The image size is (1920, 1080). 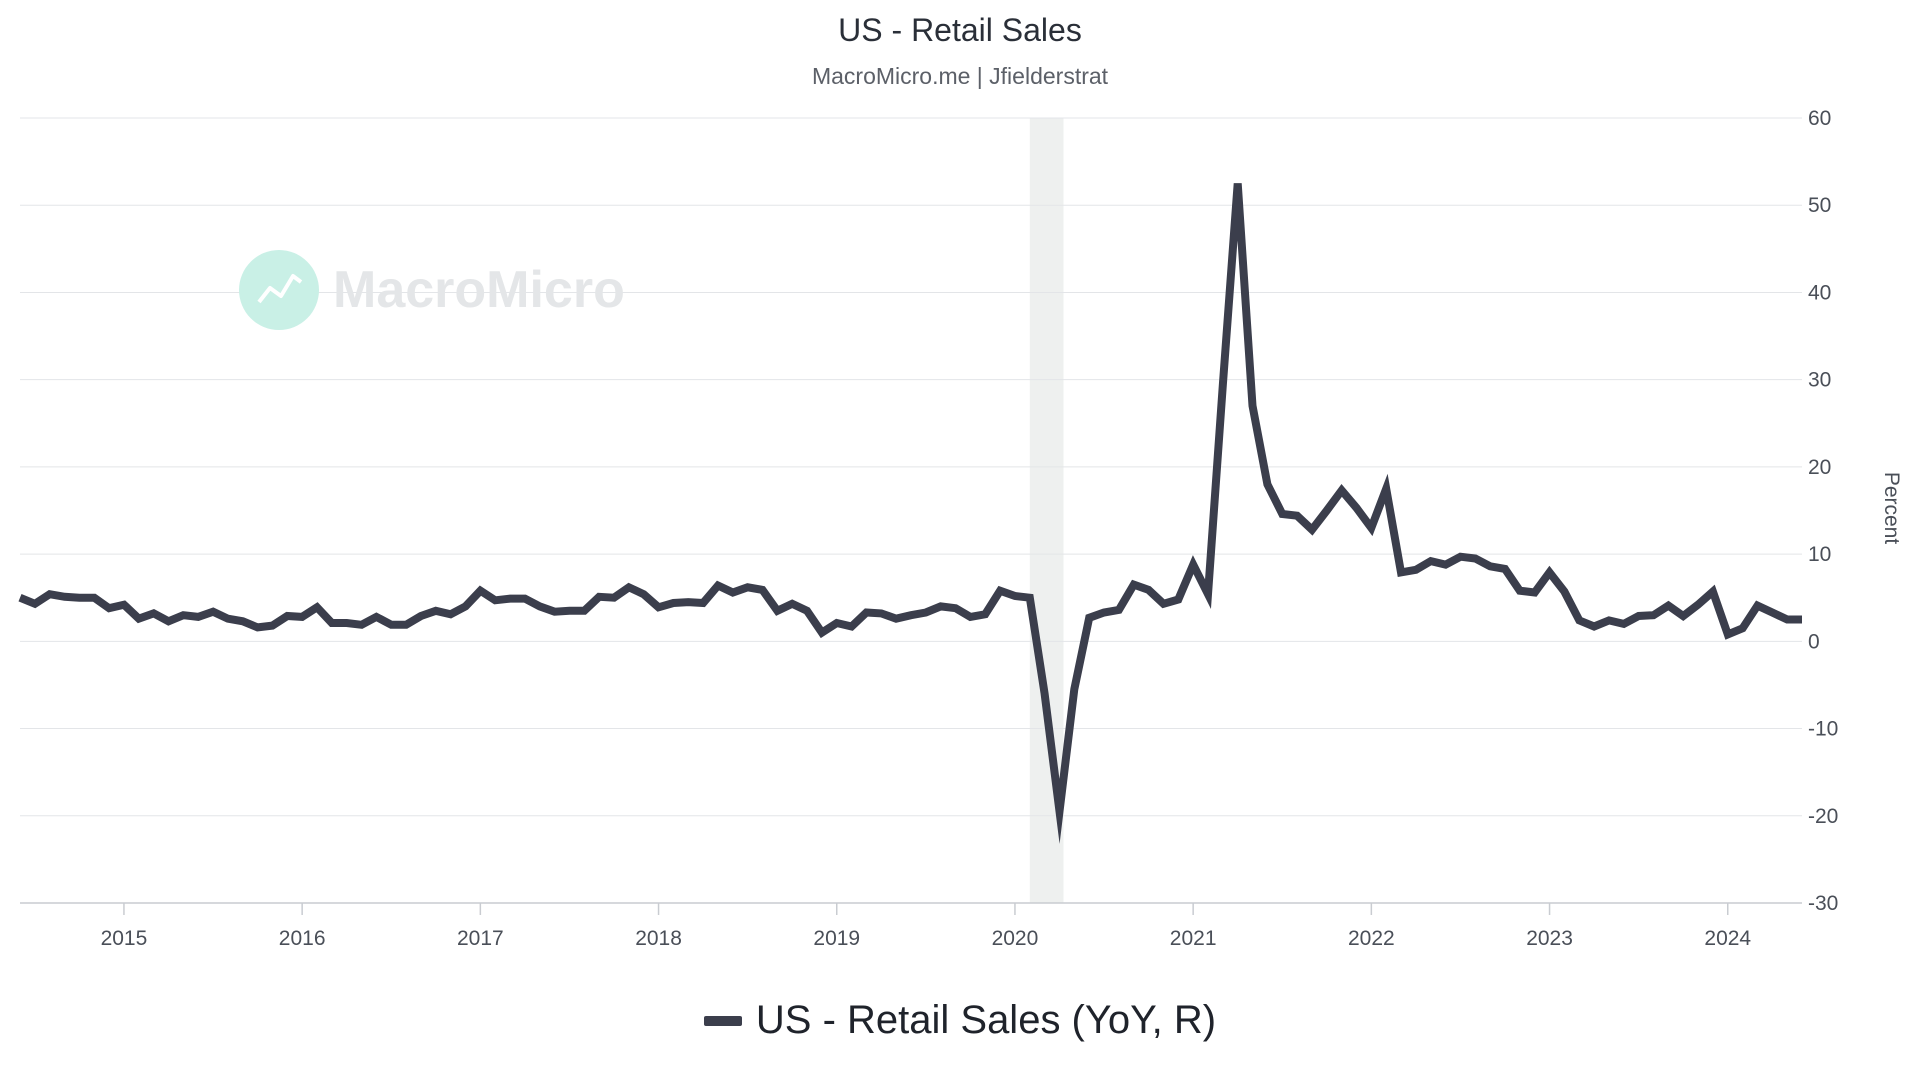 What do you see at coordinates (1819, 292) in the screenshot?
I see `y-tick-label: 40` at bounding box center [1819, 292].